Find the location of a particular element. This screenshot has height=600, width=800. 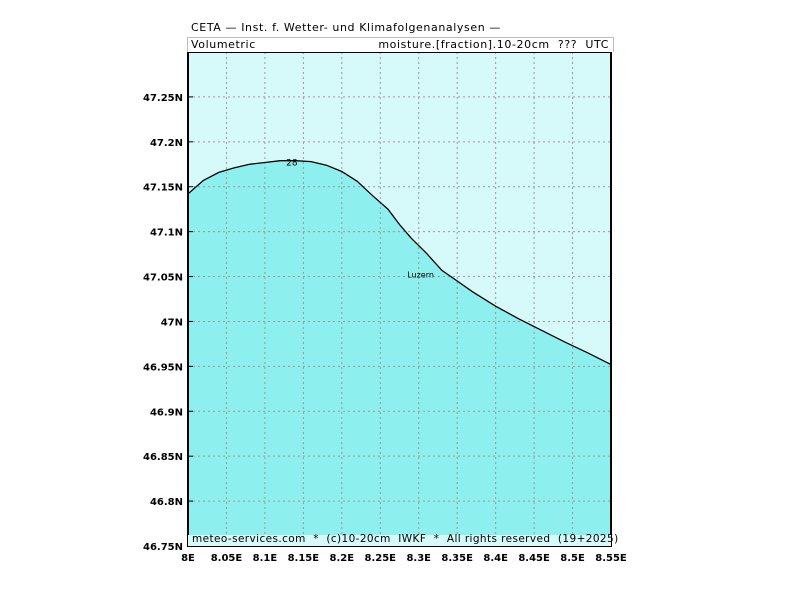

y-tick-label: 46.75N is located at coordinates (163, 547).